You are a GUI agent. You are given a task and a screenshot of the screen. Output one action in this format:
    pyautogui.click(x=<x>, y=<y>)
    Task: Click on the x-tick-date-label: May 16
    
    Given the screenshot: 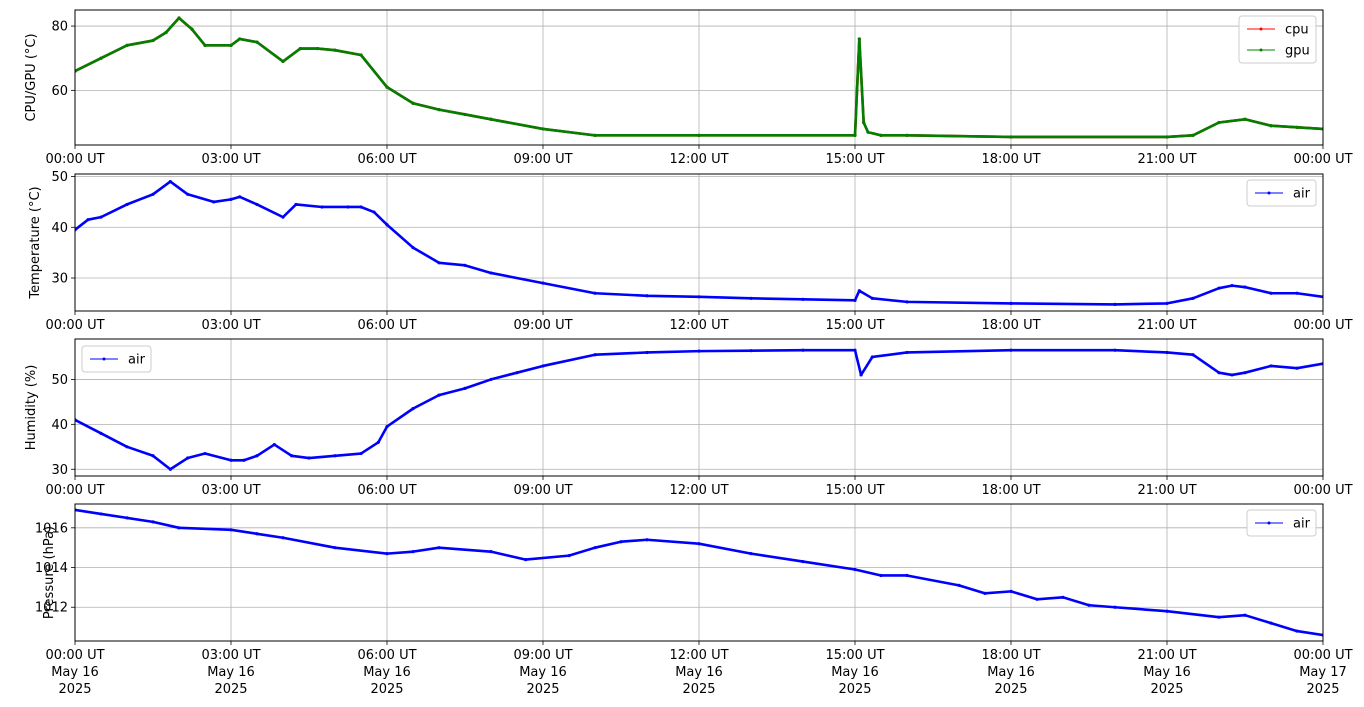 What is the action you would take?
    pyautogui.click(x=387, y=672)
    